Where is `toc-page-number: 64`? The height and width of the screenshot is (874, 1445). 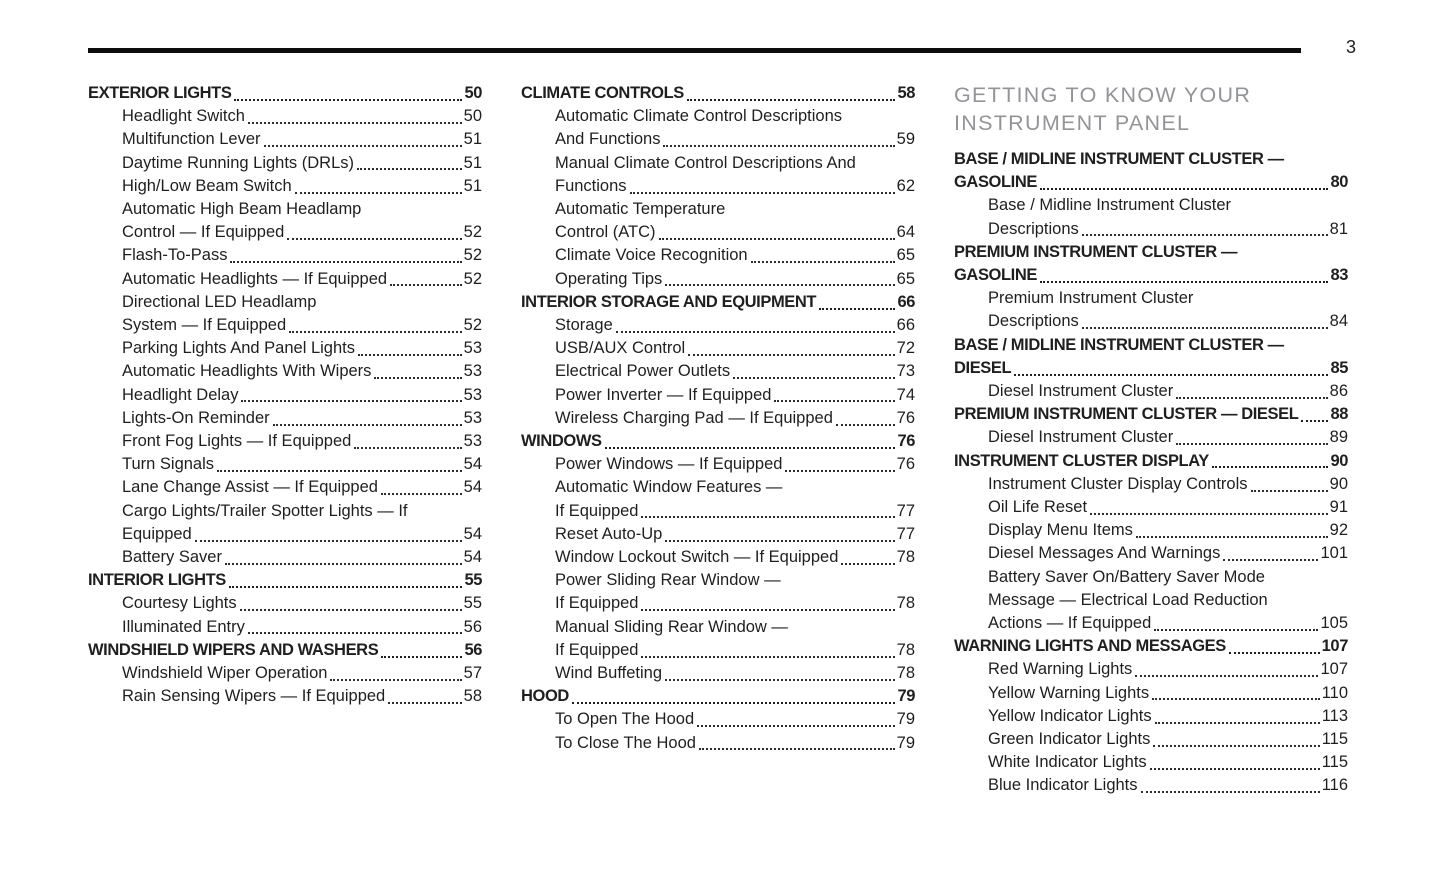 toc-page-number: 64 is located at coordinates (905, 232).